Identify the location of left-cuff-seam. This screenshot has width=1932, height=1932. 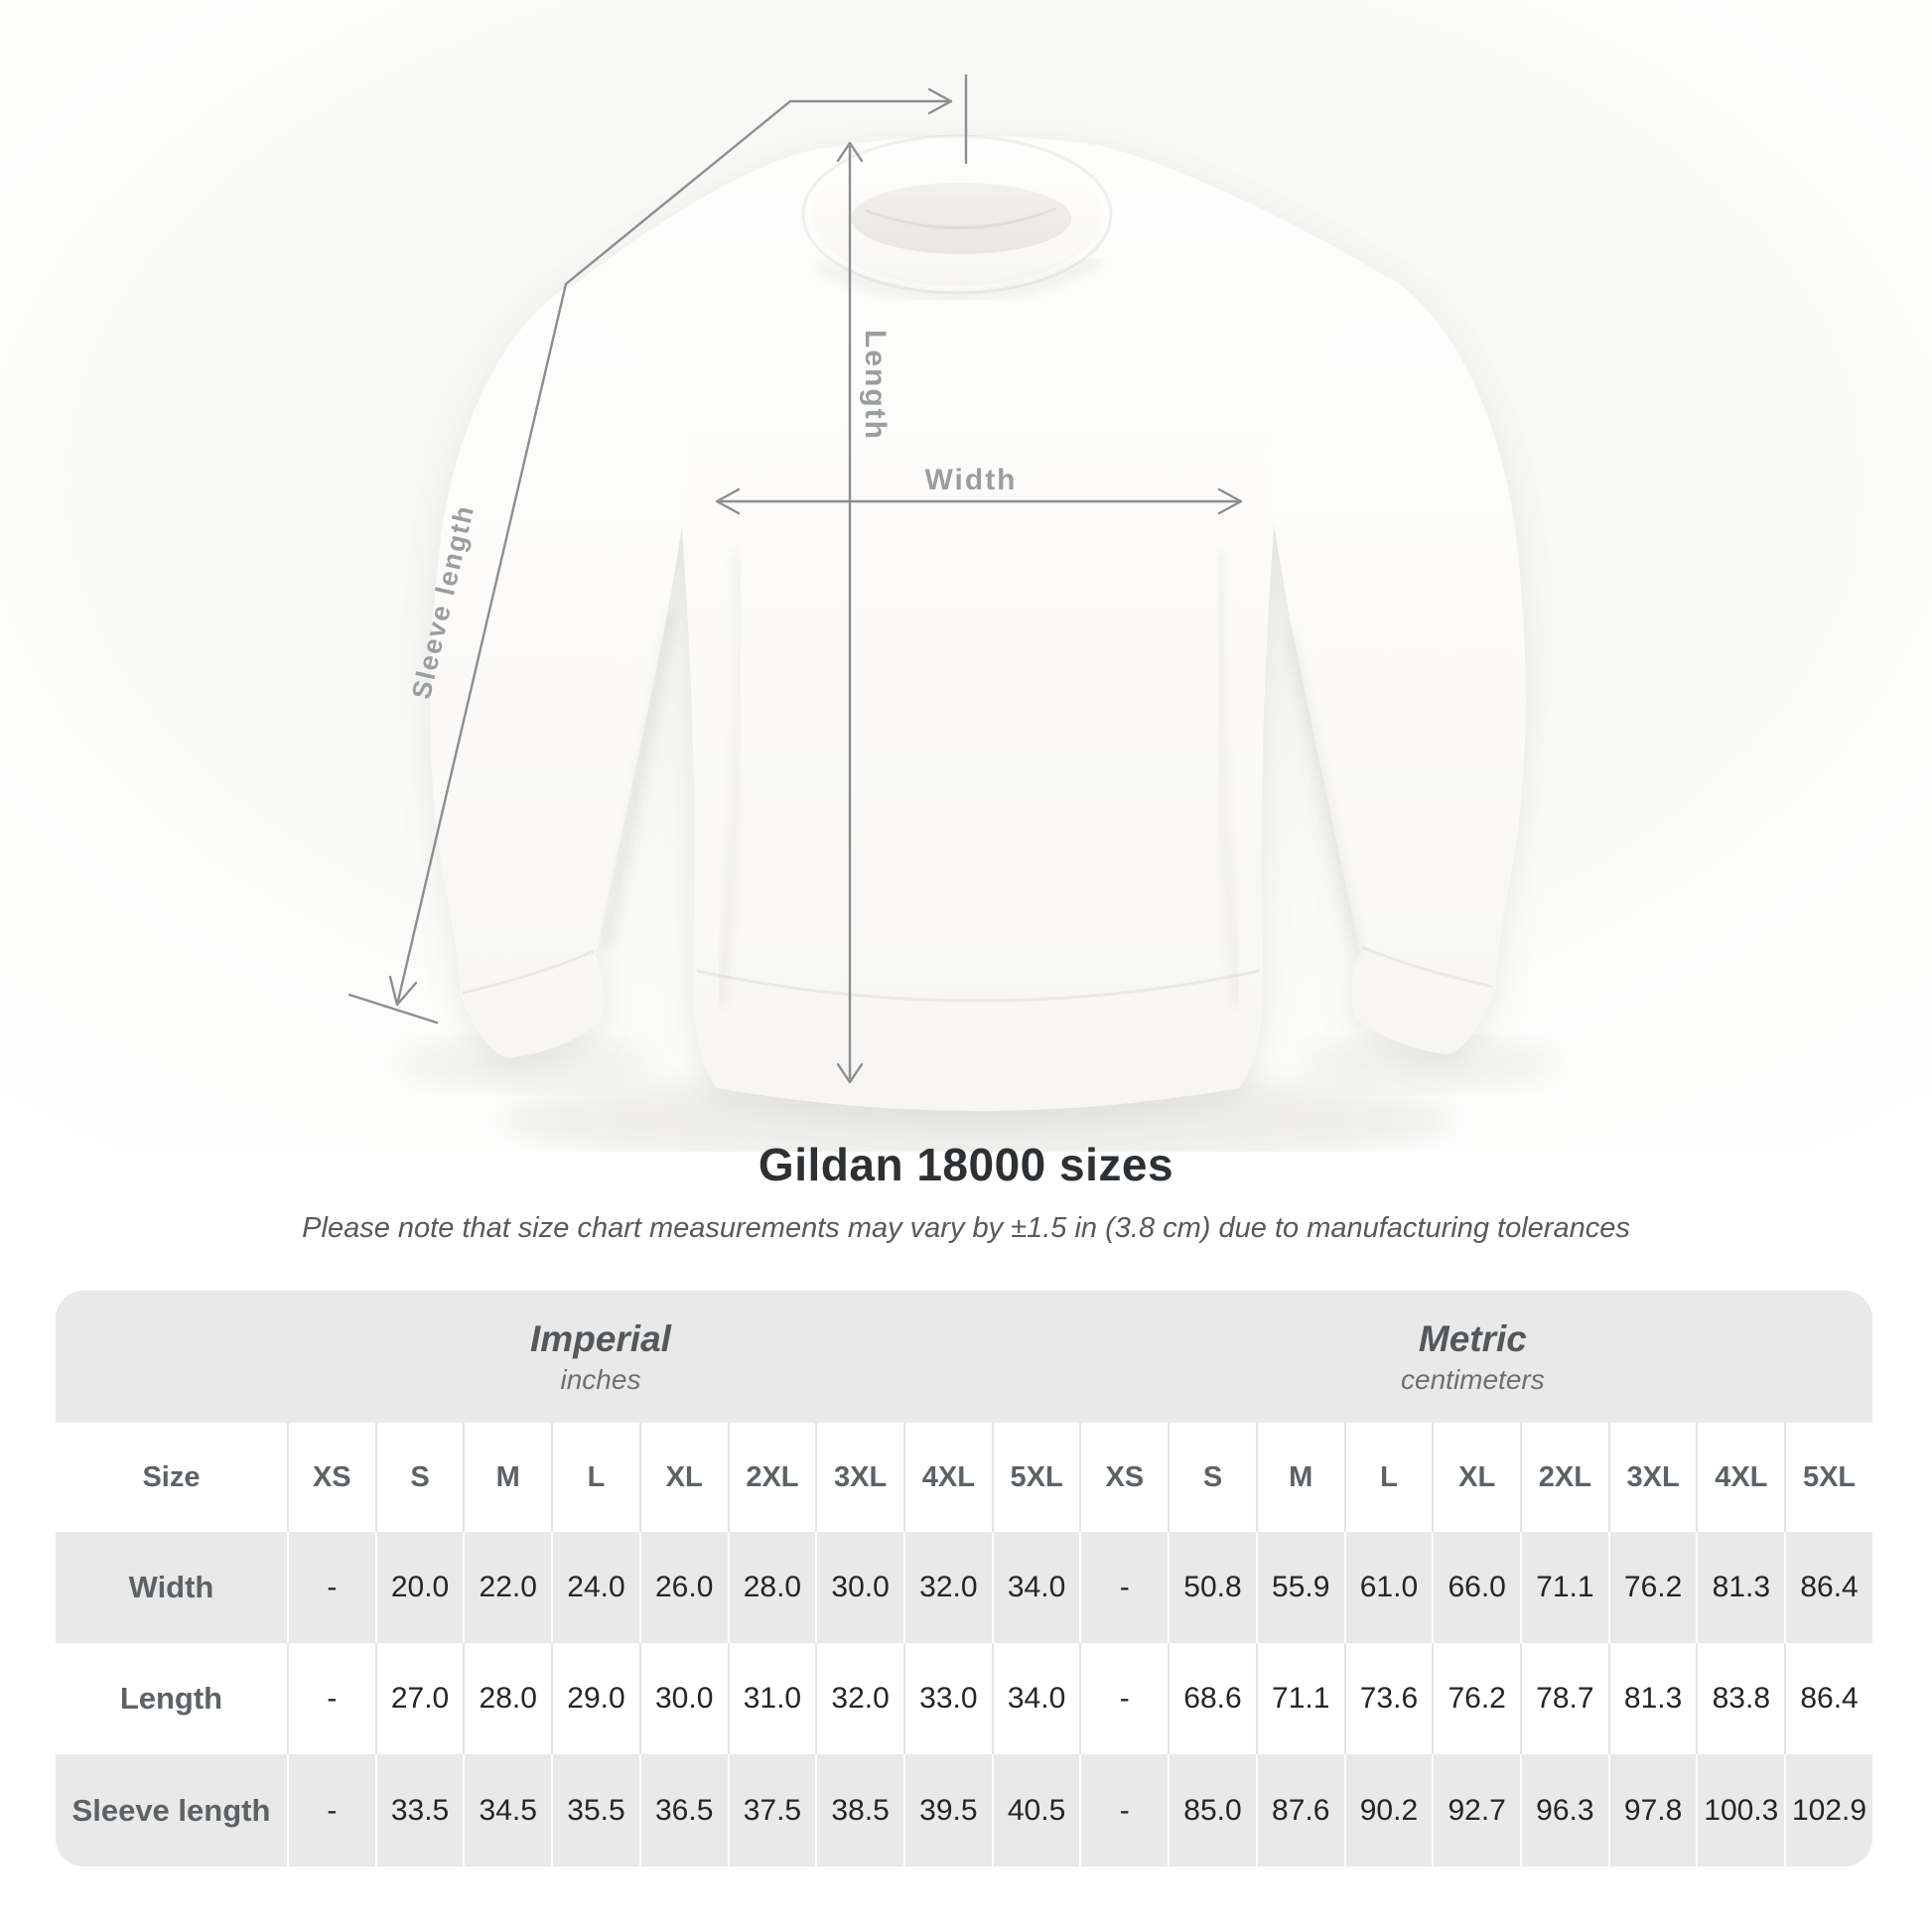
(528, 972).